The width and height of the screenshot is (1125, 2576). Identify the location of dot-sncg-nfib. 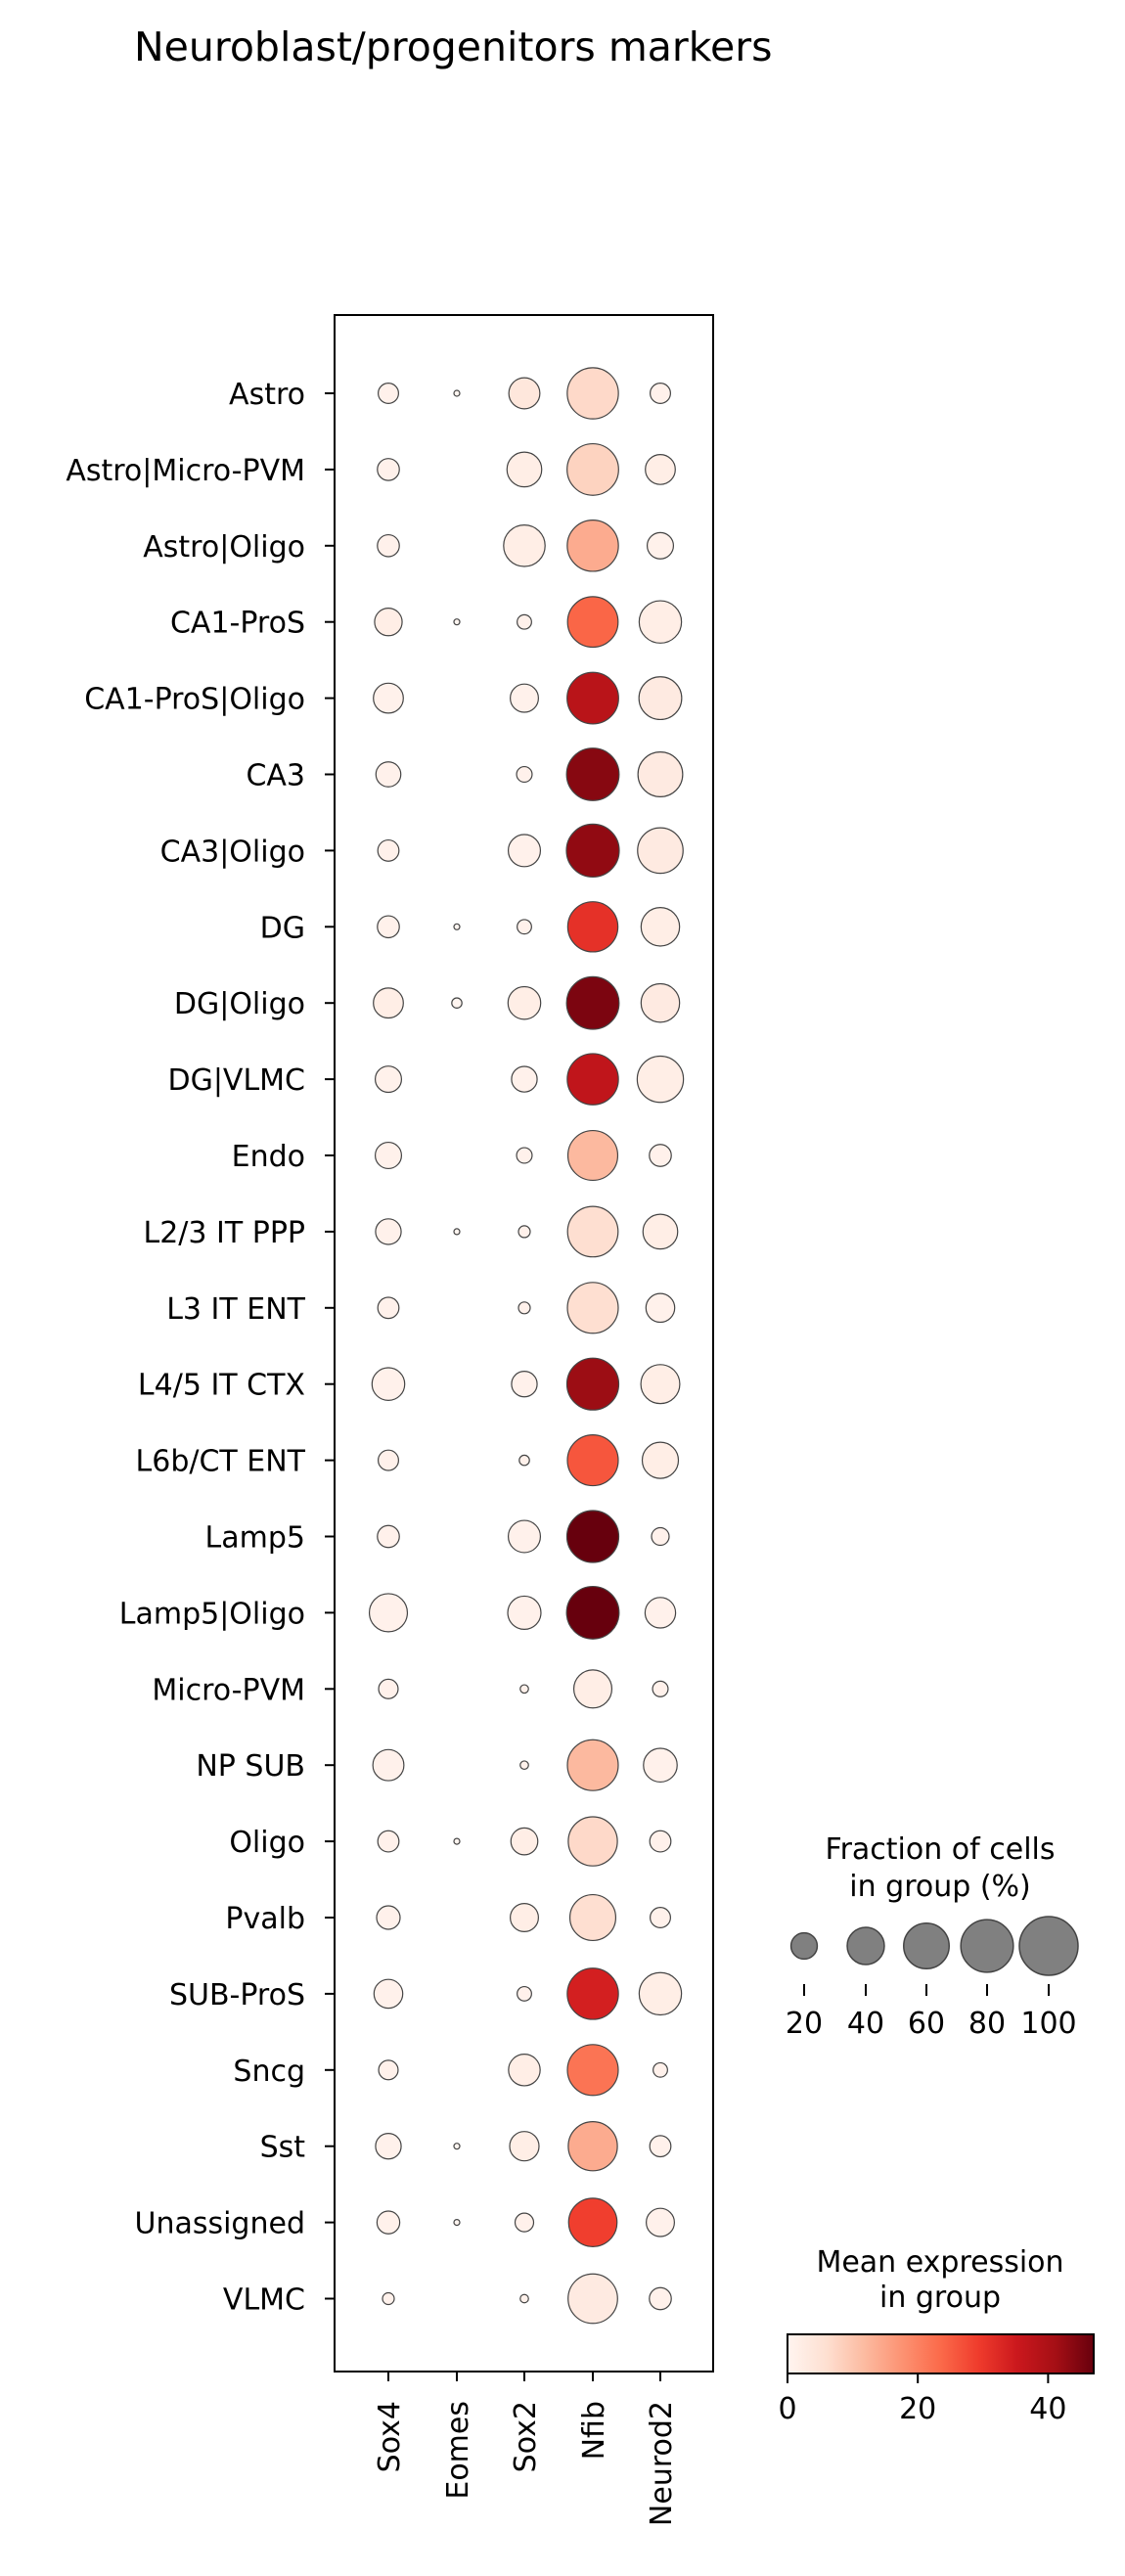
(592, 2070).